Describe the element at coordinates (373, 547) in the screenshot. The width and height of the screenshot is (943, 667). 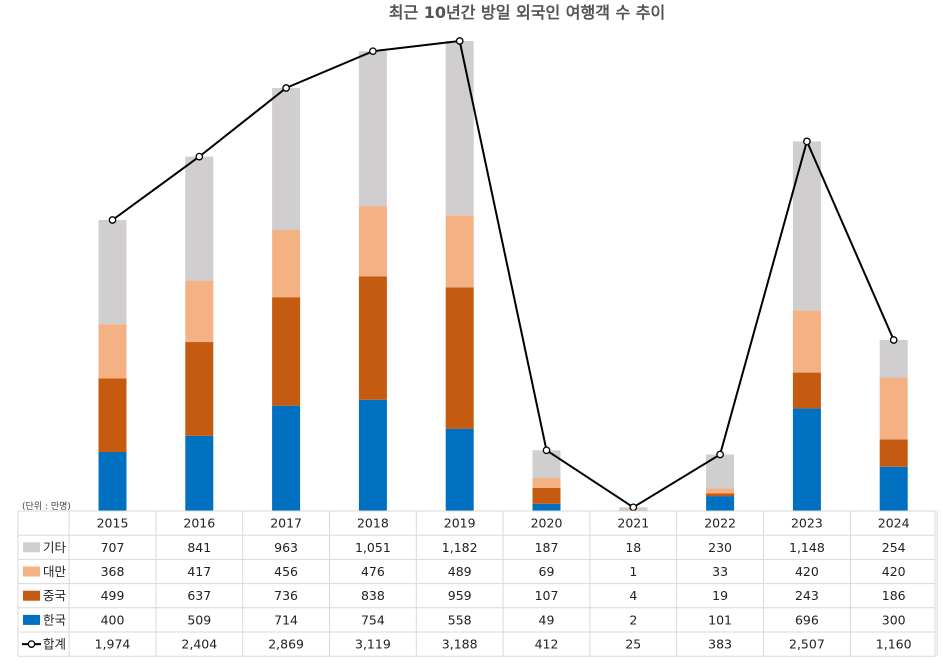
I see `table-cell-기타-2018: 1,051` at that location.